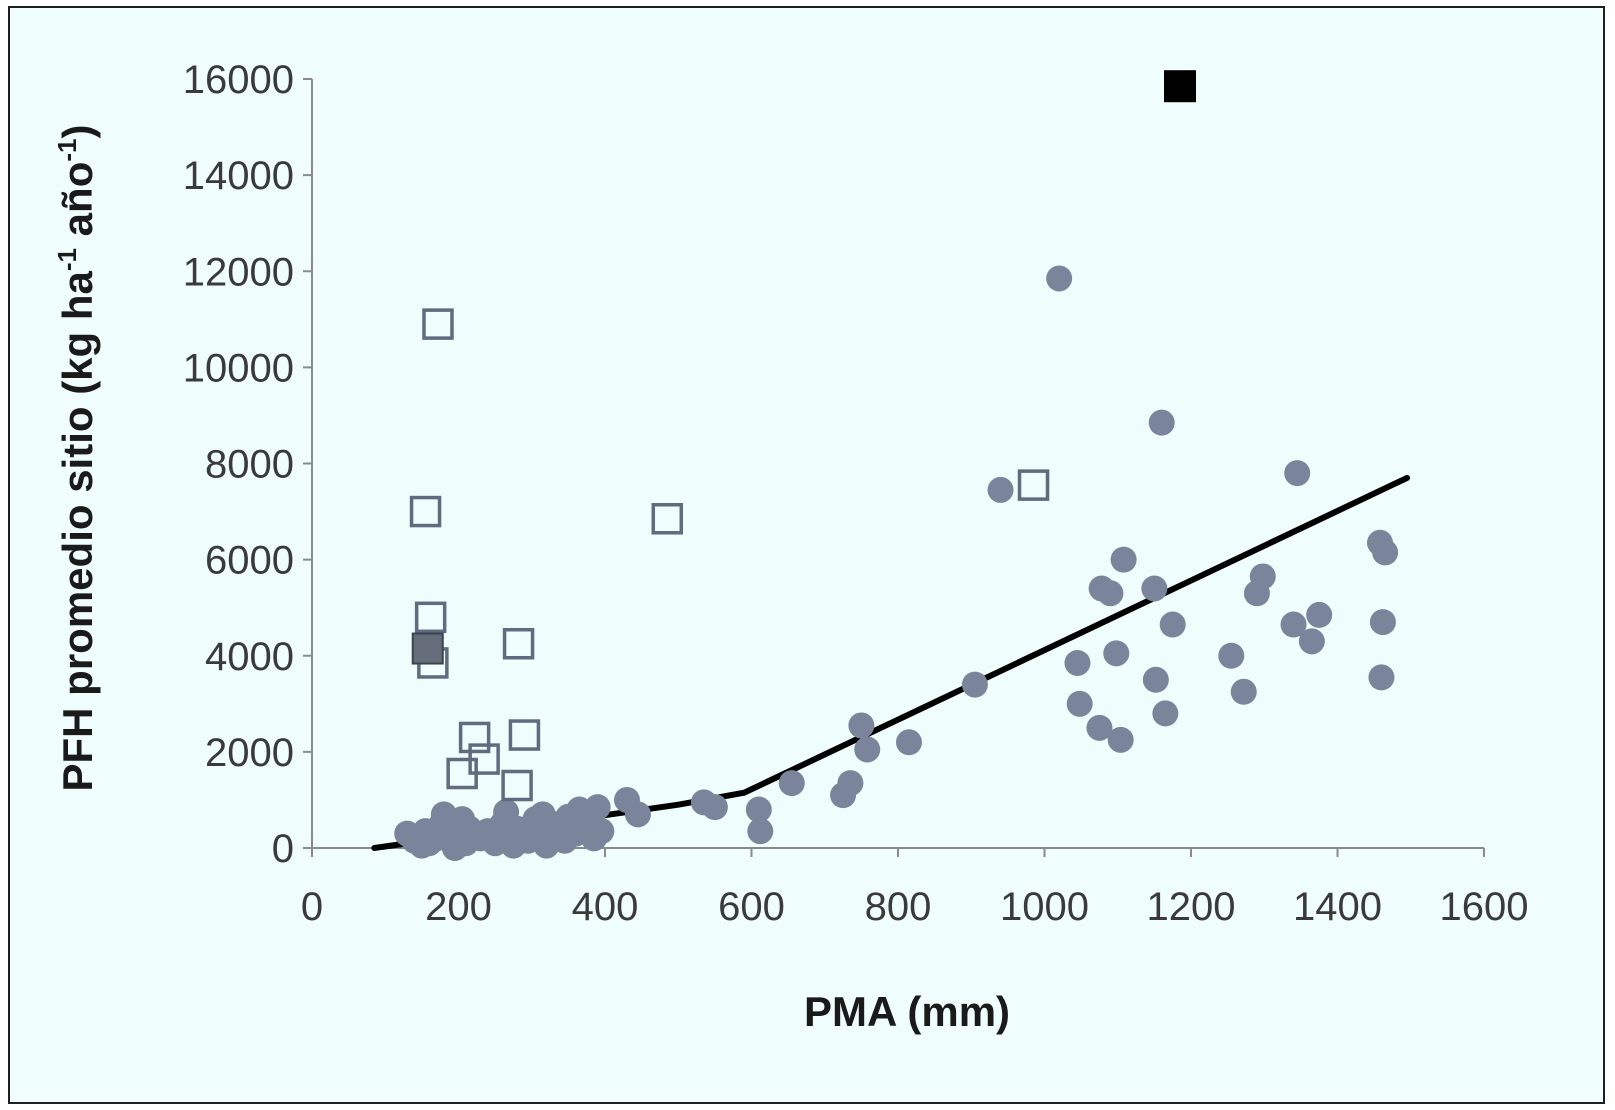 The image size is (1615, 1110). I want to click on x-tick-label: 600, so click(751, 907).